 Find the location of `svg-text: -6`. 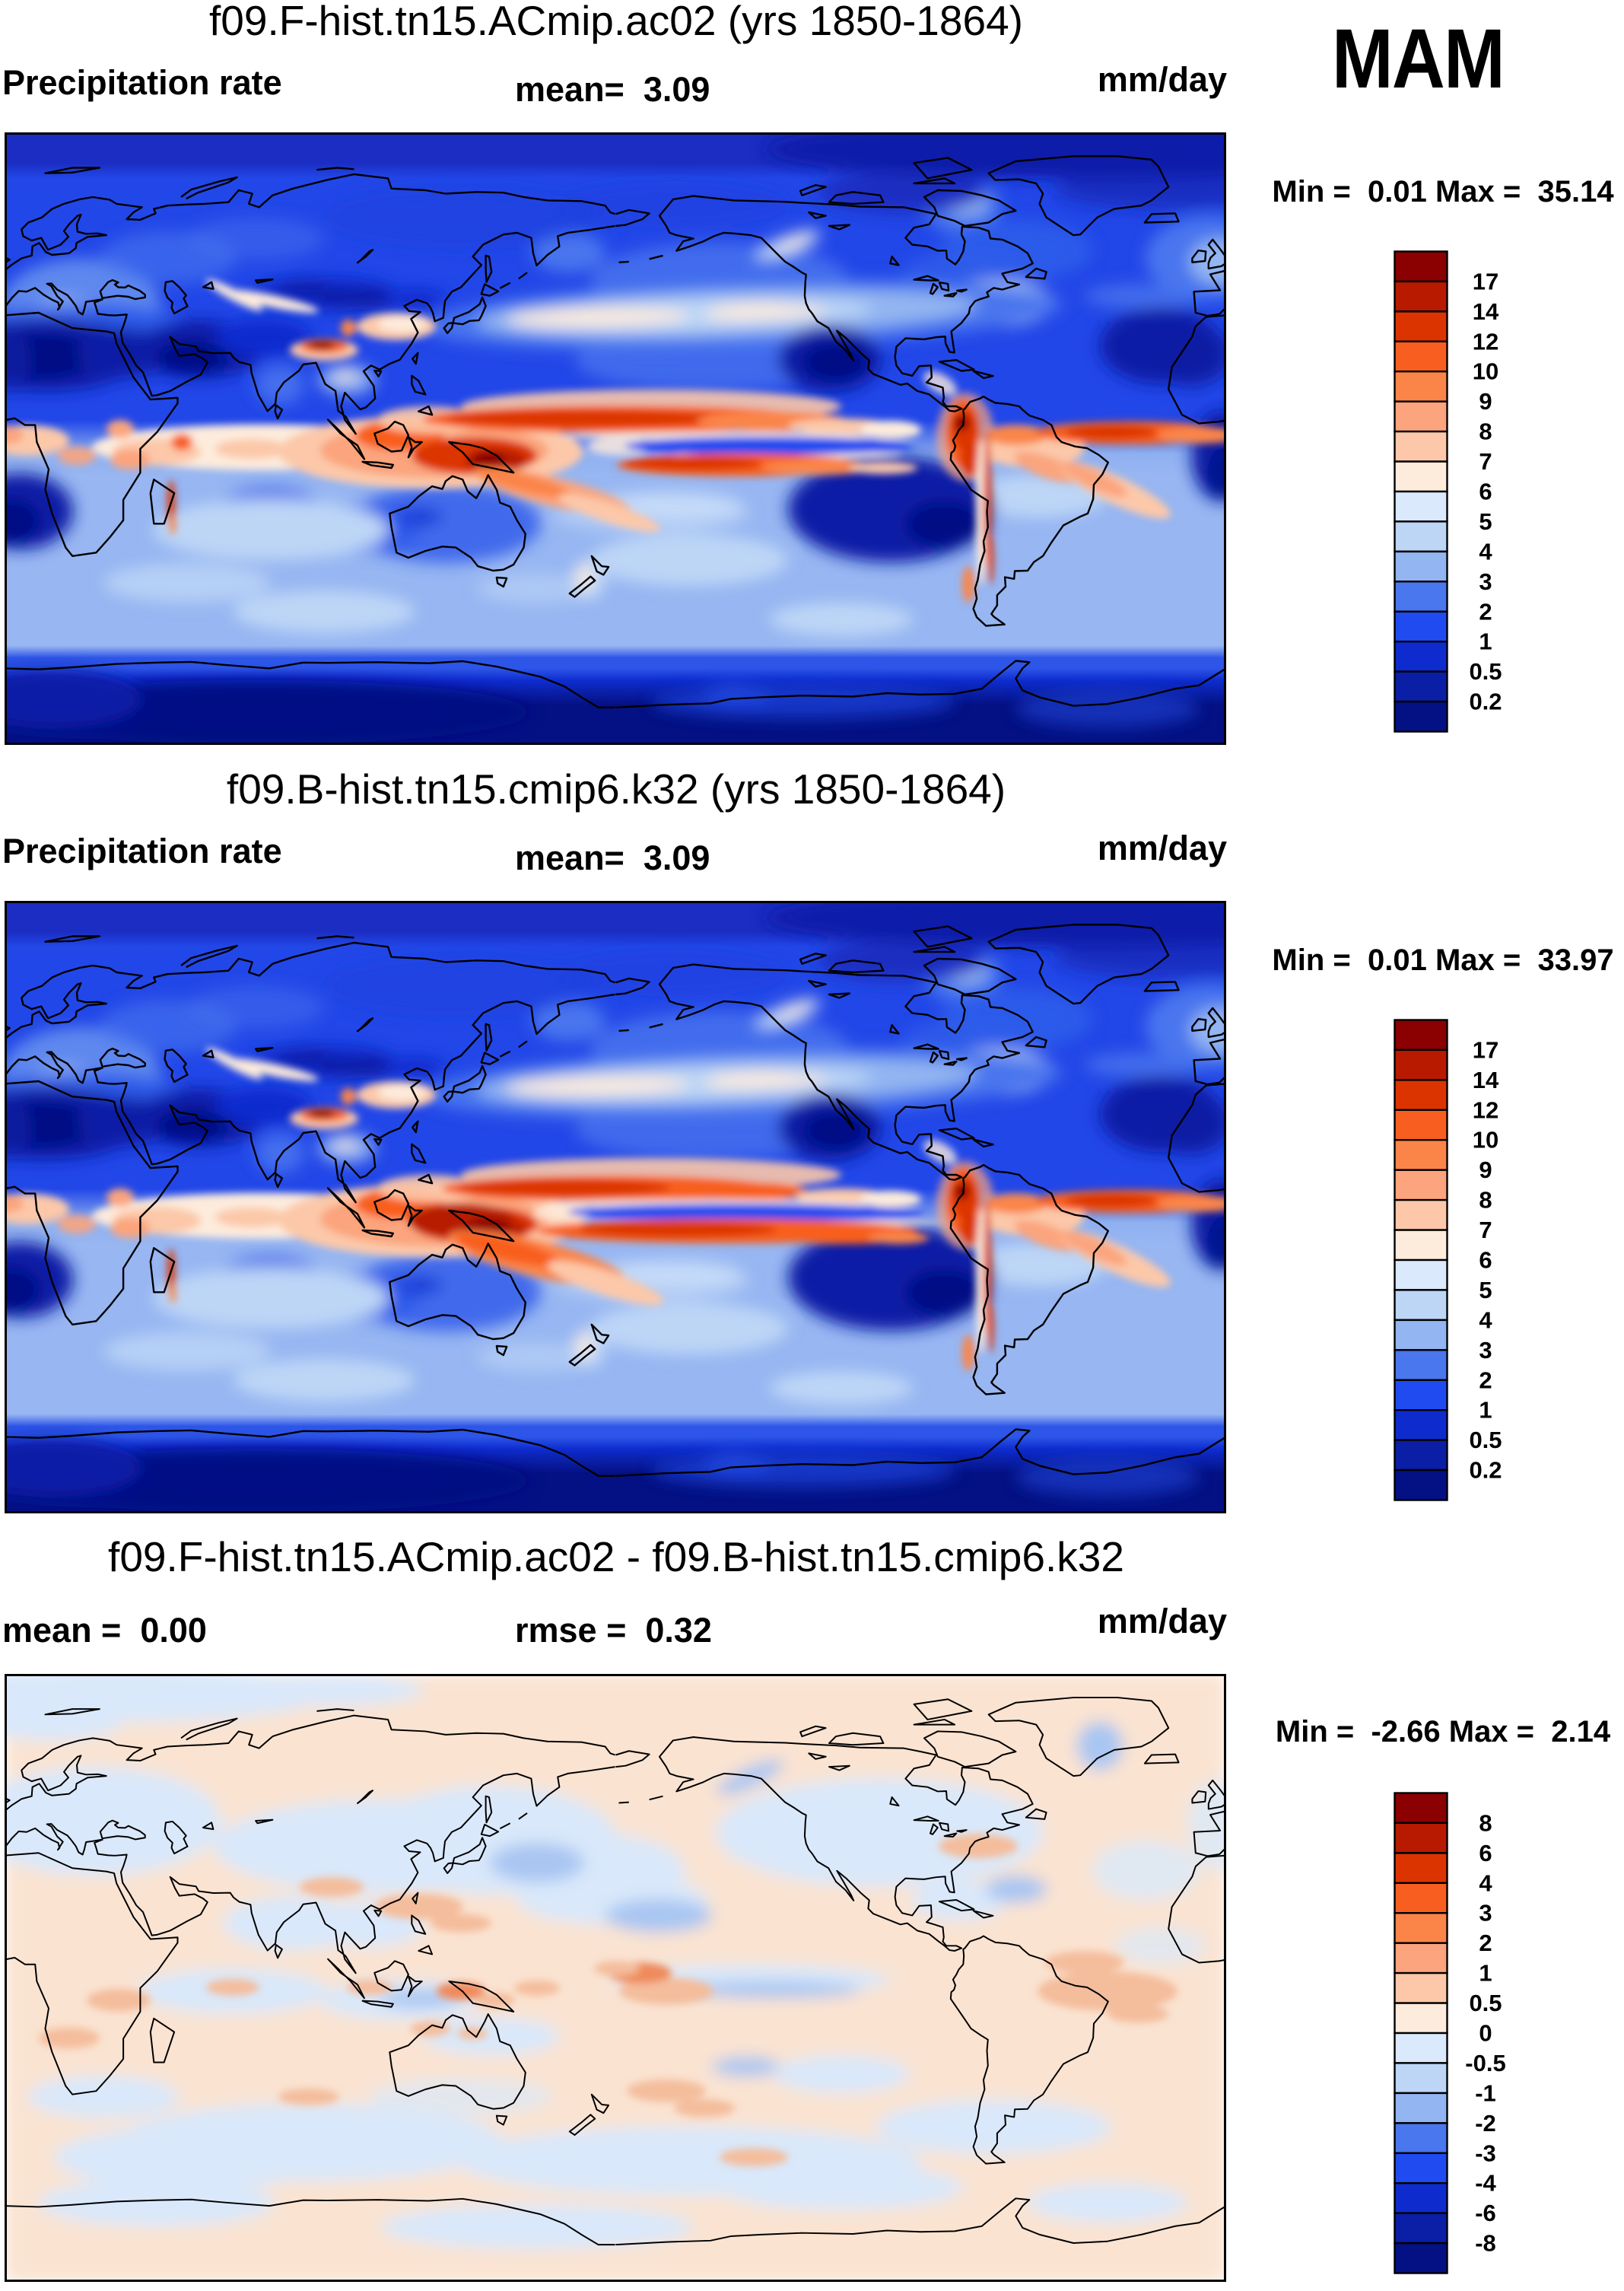

svg-text: -6 is located at coordinates (1485, 2213).